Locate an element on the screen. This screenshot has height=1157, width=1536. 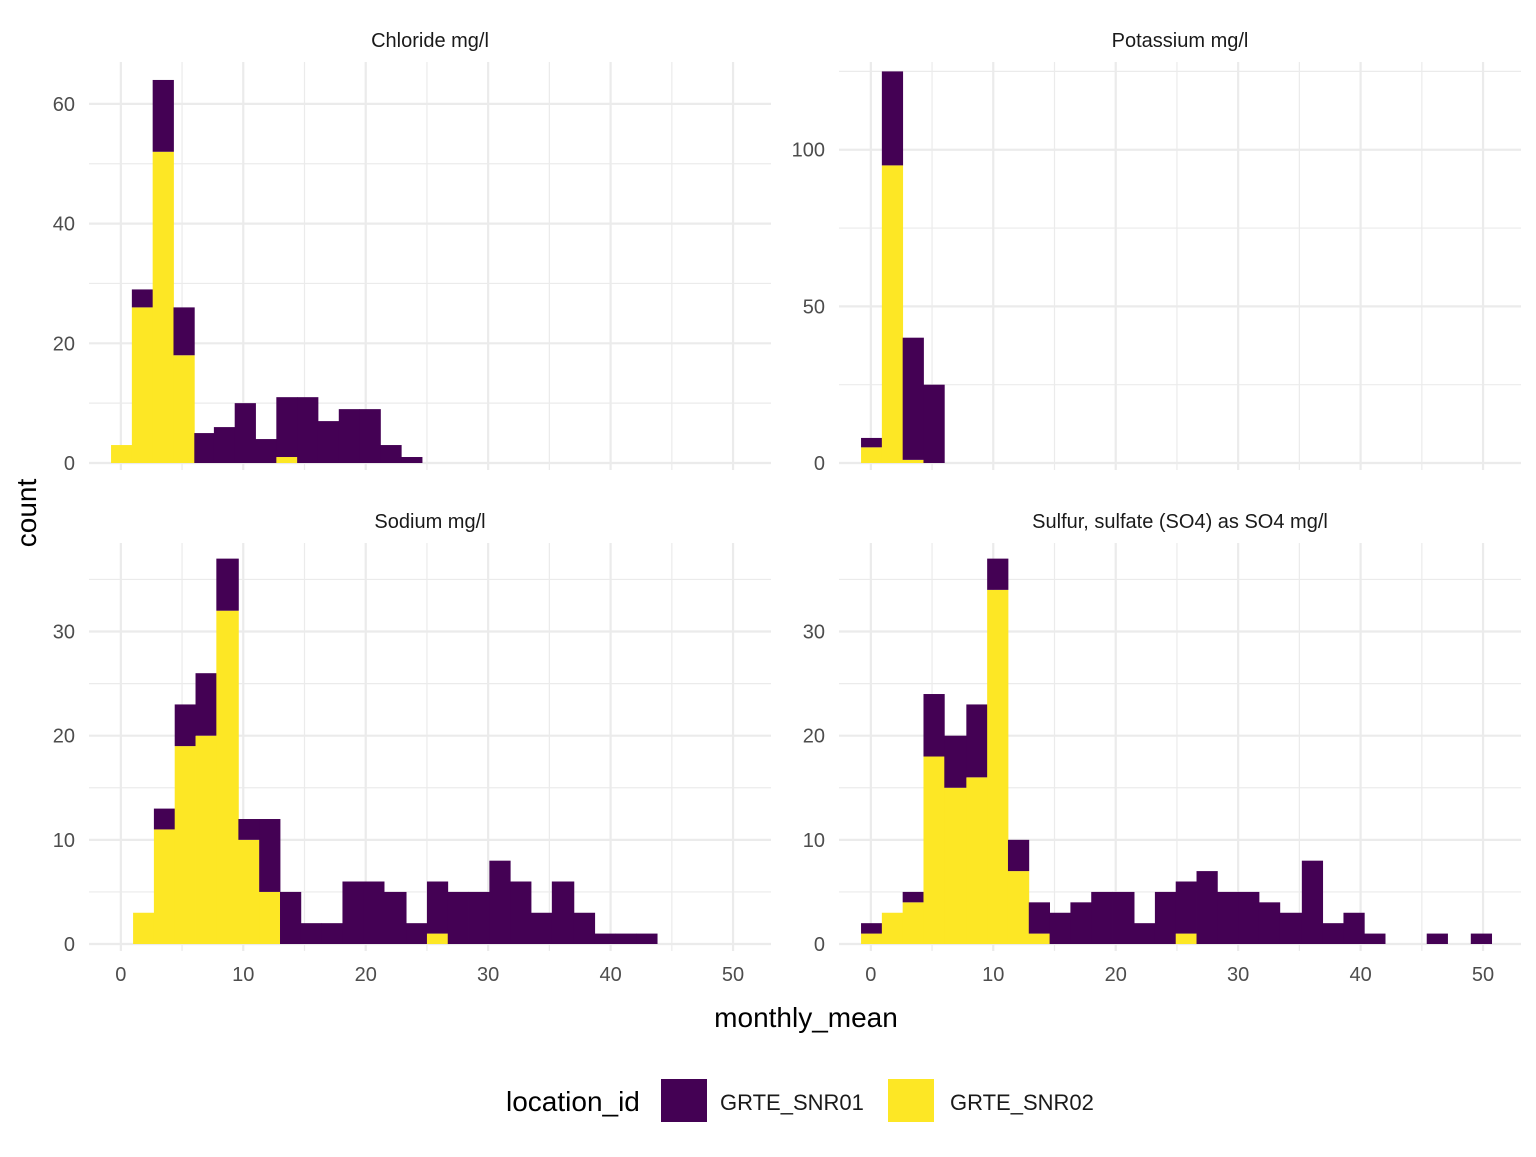
y-tick-label: 100 is located at coordinates (808, 151).